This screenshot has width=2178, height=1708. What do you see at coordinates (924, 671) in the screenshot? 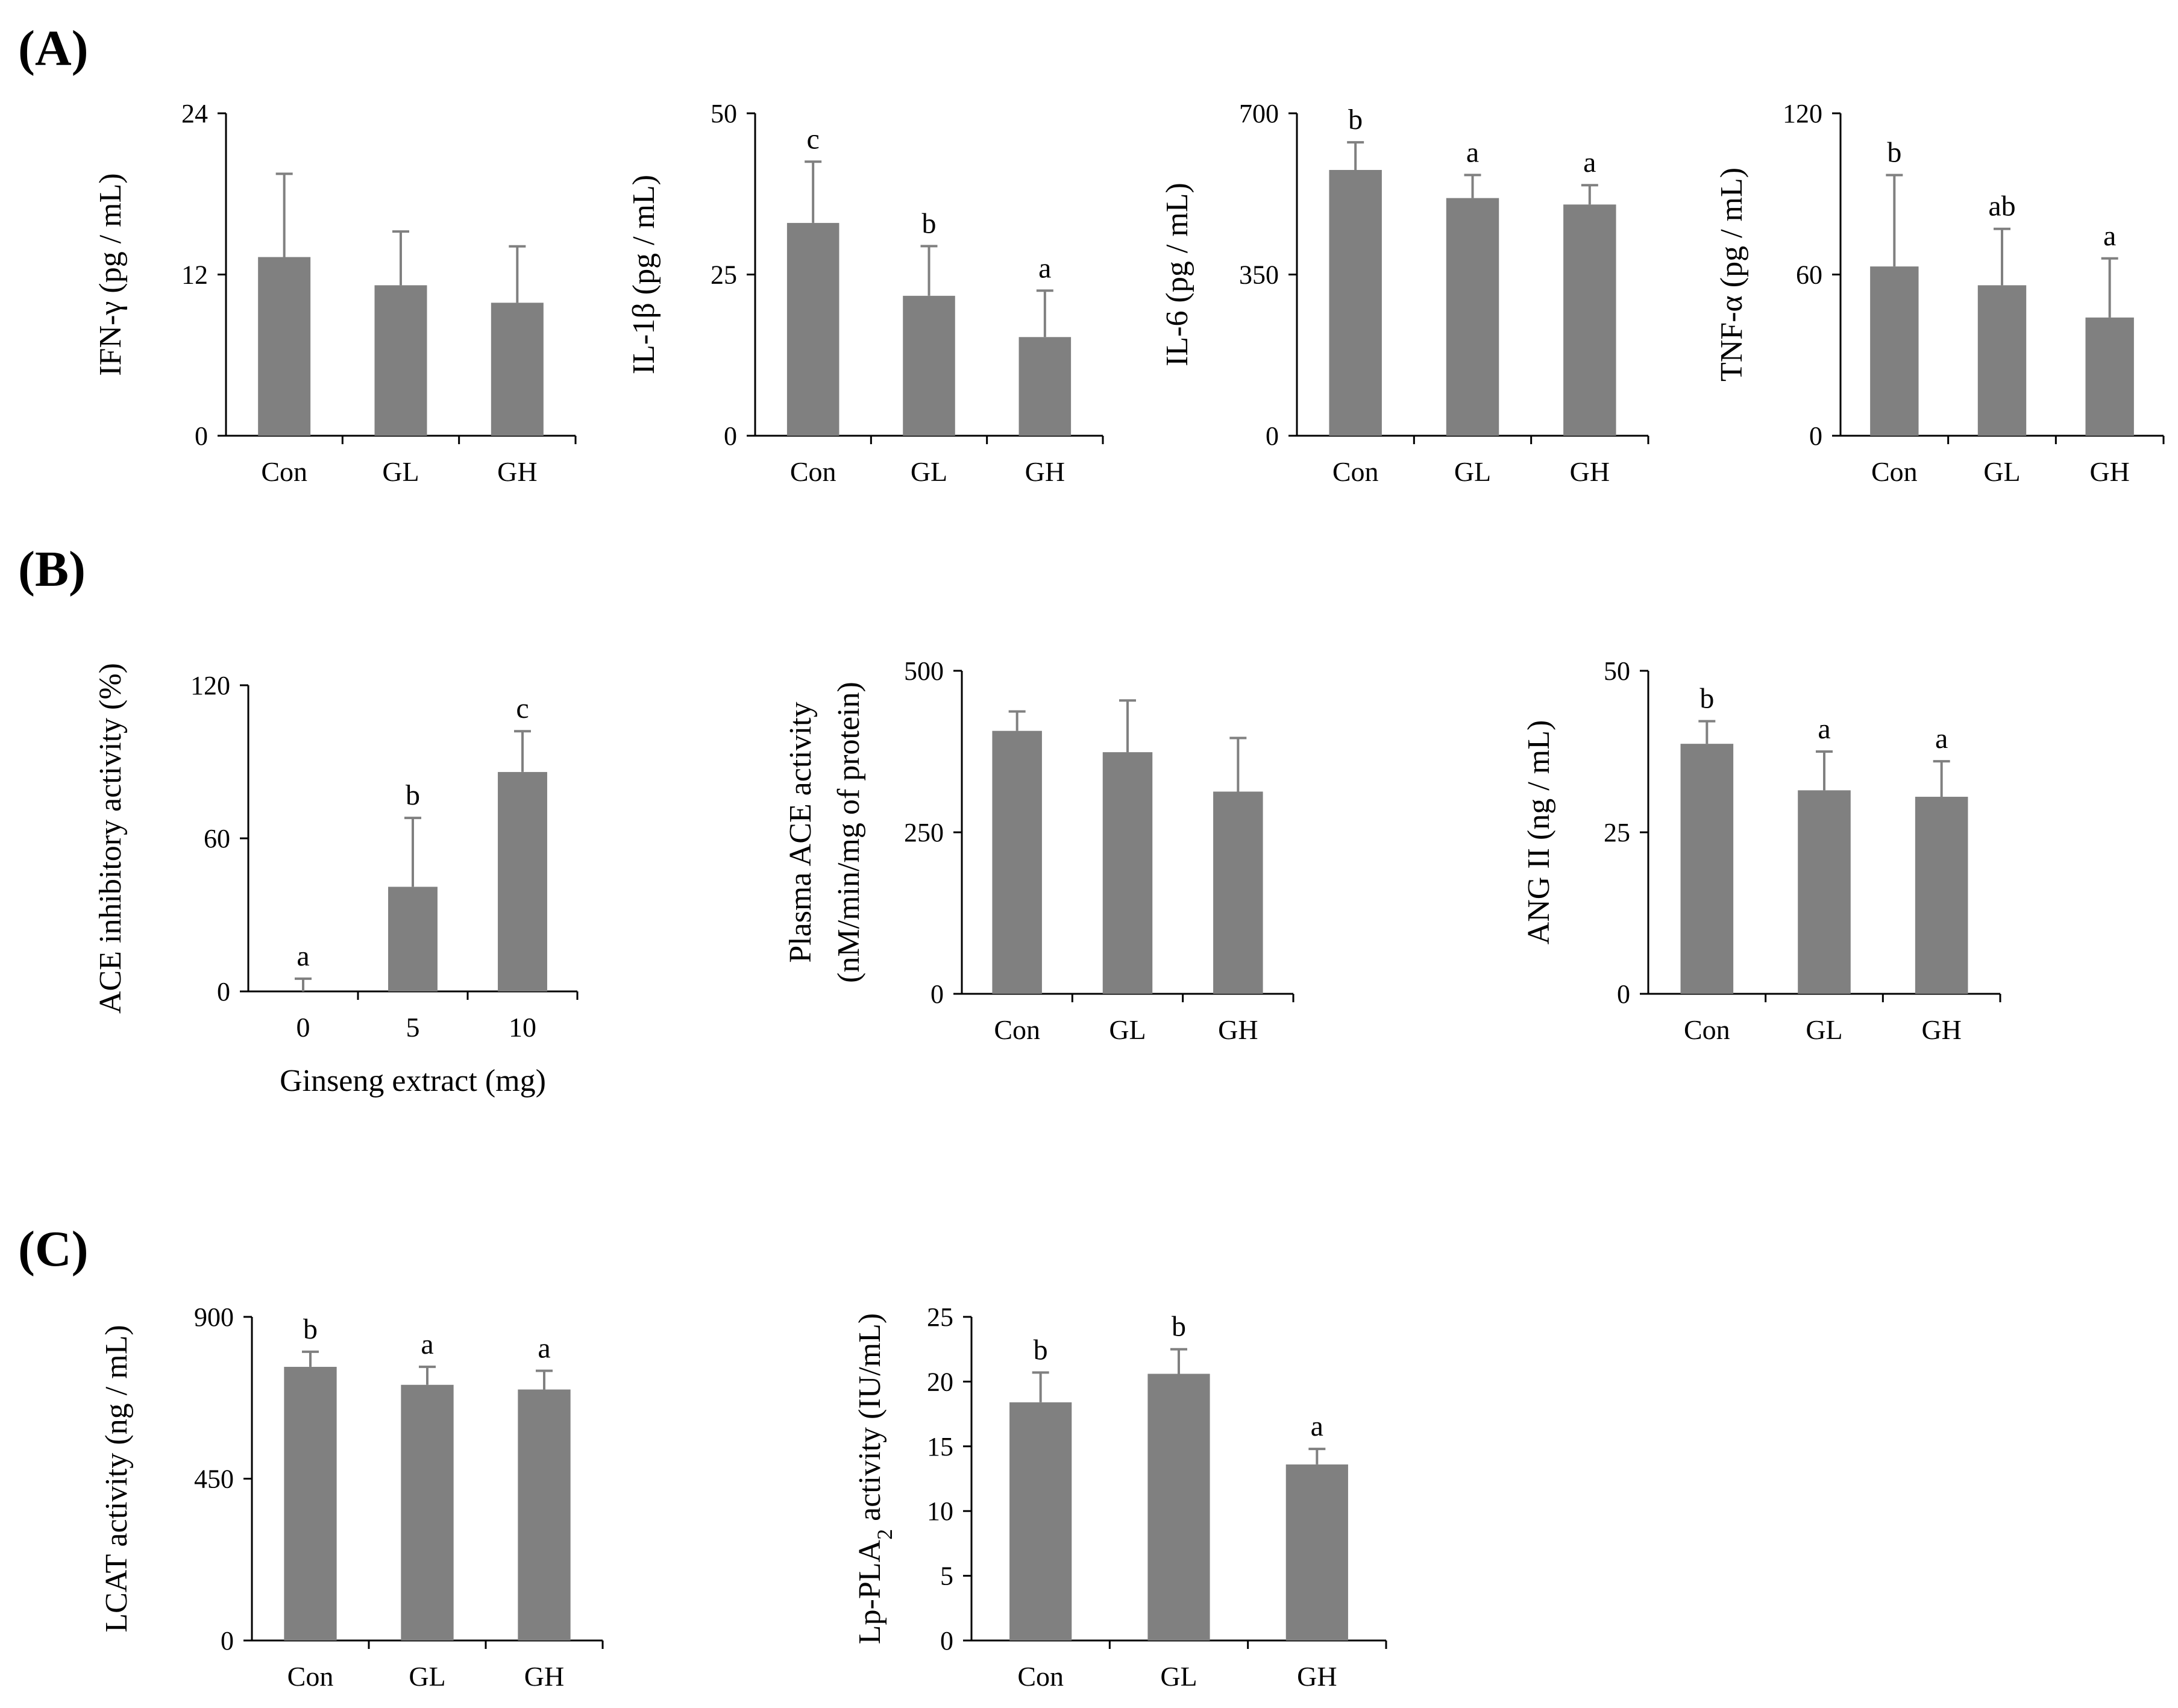
I see `y-tick-label: 500` at bounding box center [924, 671].